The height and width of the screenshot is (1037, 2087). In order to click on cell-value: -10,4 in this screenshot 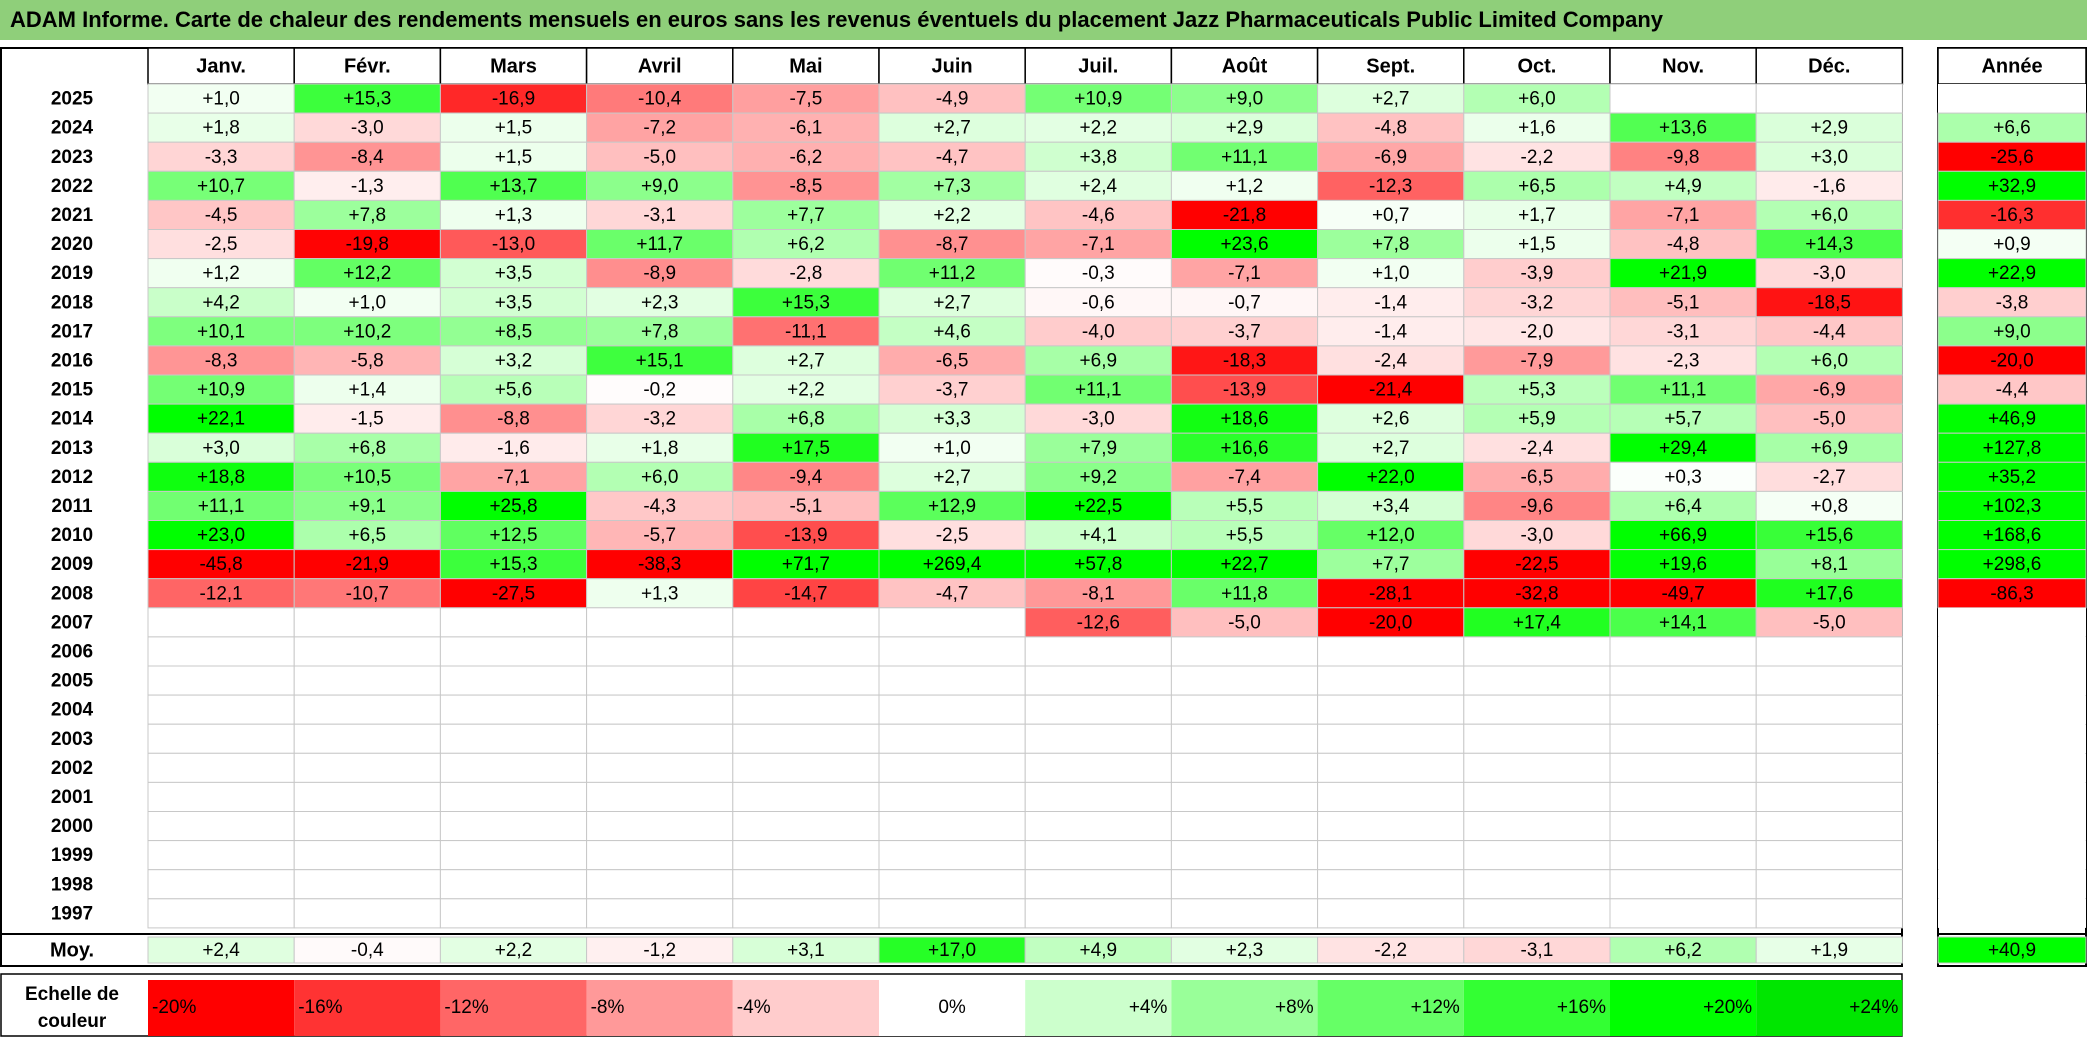, I will do `click(660, 99)`.